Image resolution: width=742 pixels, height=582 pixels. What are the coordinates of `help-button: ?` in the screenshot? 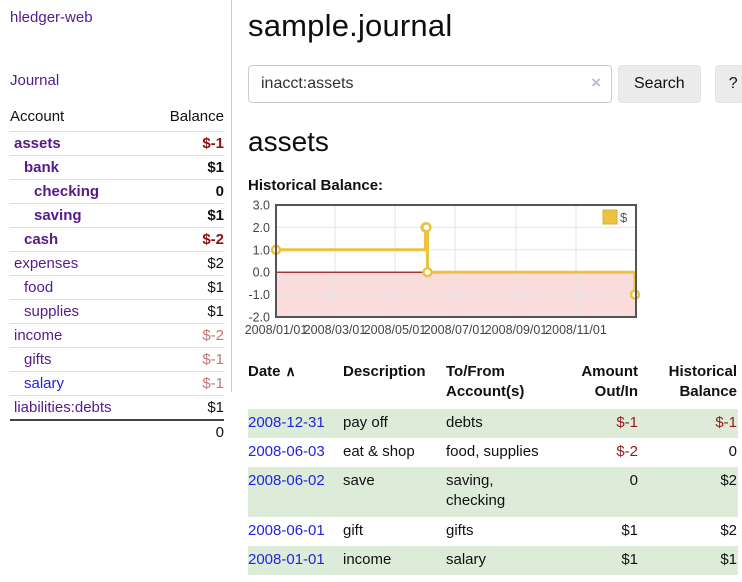 It's located at (728, 84).